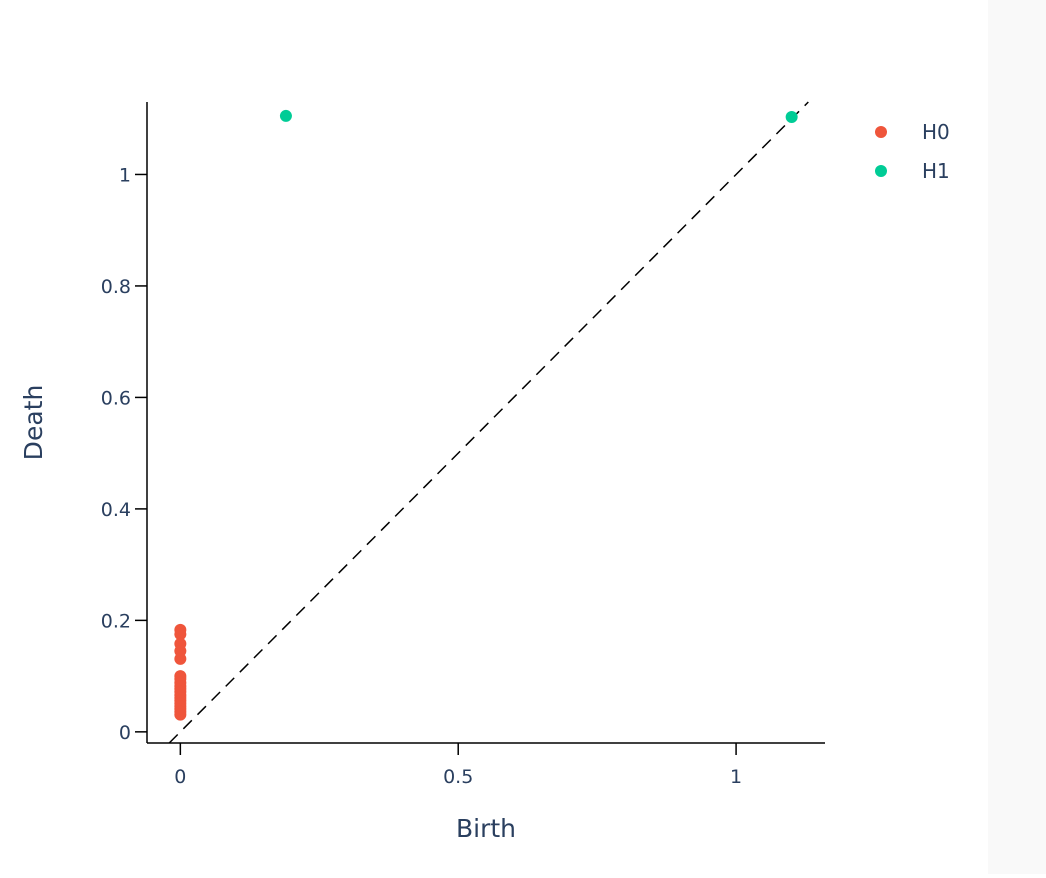 Image resolution: width=1046 pixels, height=878 pixels. I want to click on x-tick-label: 0.5, so click(458, 777).